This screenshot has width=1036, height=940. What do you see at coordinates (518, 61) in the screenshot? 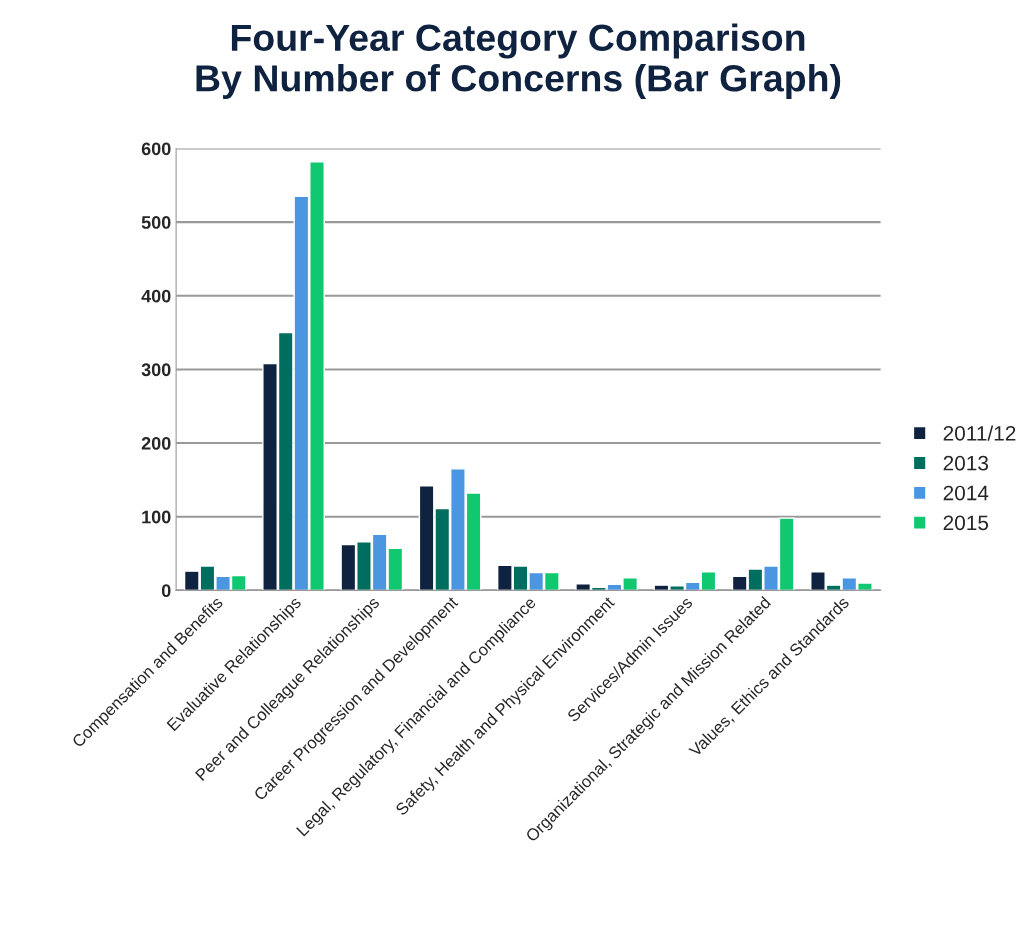
I see `chart-title: Four-Year Category Comparison By Number of Concerns (Bar Graph)` at bounding box center [518, 61].